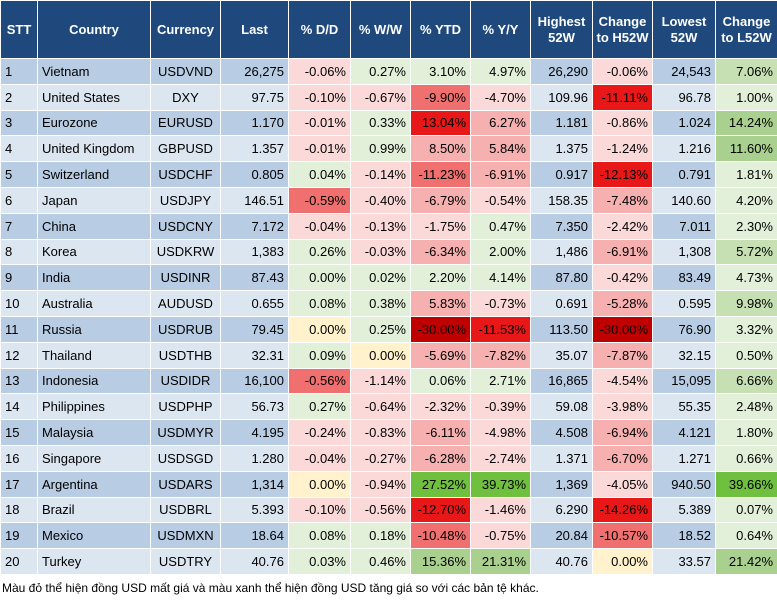 This screenshot has width=777, height=602. Describe the element at coordinates (684, 252) in the screenshot. I see `value-cell: 1,308` at that location.